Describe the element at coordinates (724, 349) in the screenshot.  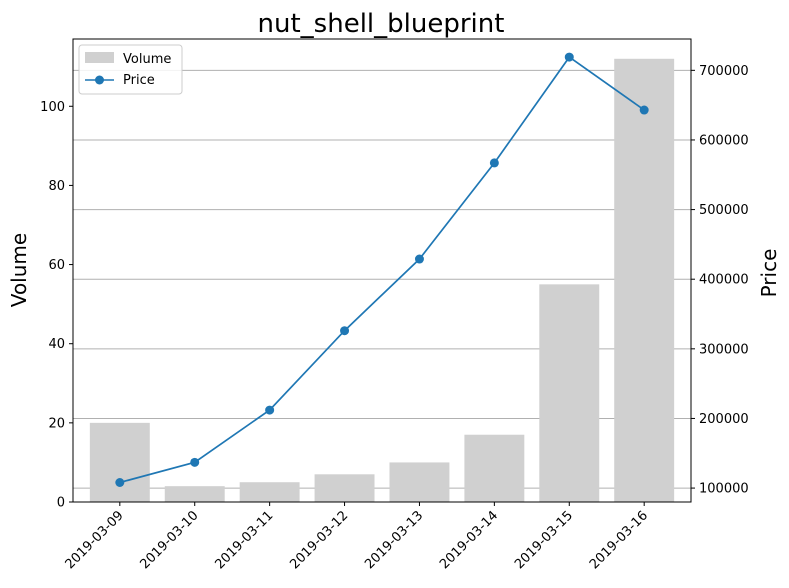
I see `right-tick-label: 300000` at that location.